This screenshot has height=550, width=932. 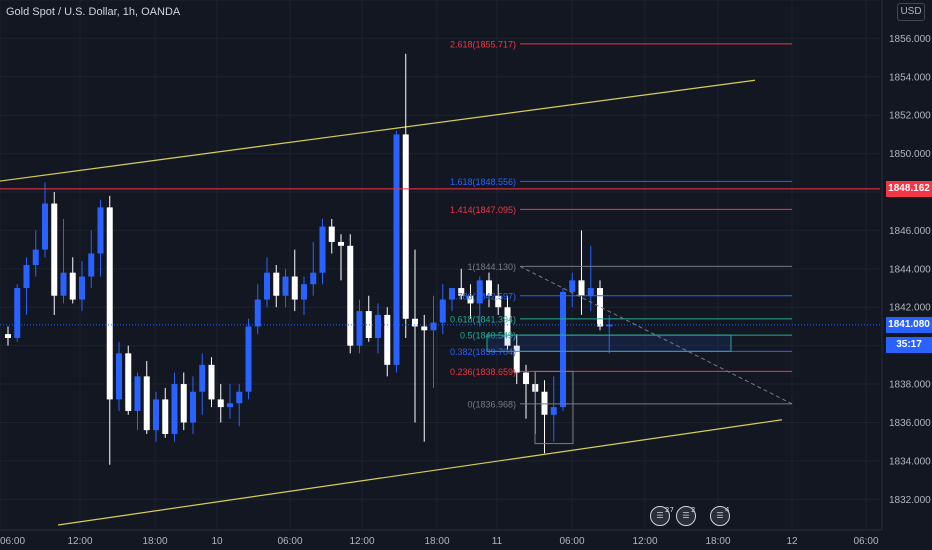 What do you see at coordinates (792, 541) in the screenshot?
I see `time-axis-label: 12` at bounding box center [792, 541].